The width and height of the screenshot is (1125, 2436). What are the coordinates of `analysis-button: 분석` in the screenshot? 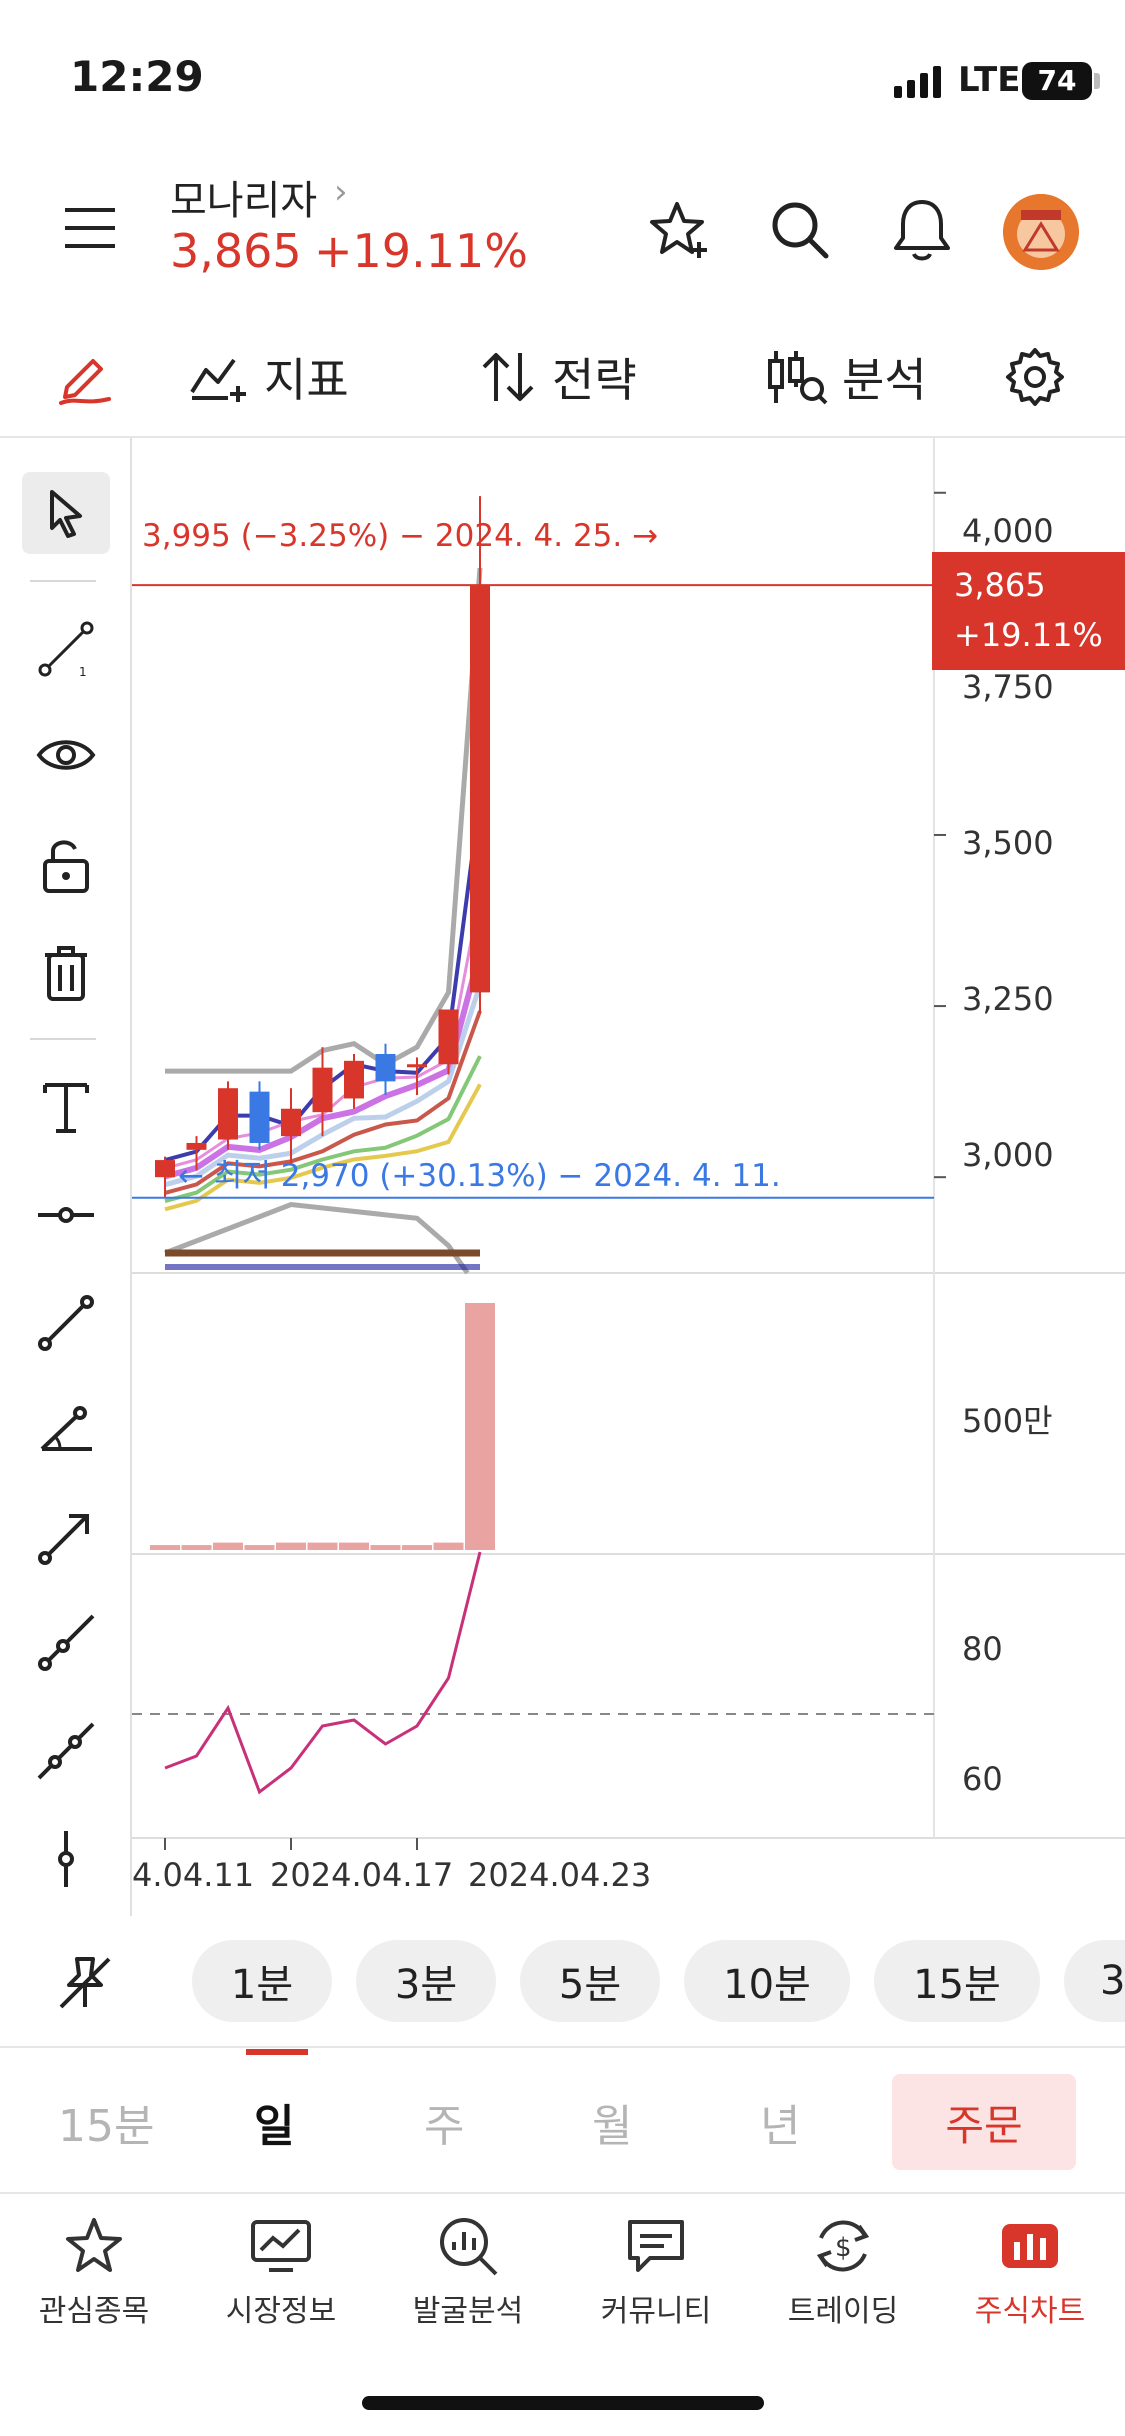 It's located at (846, 377).